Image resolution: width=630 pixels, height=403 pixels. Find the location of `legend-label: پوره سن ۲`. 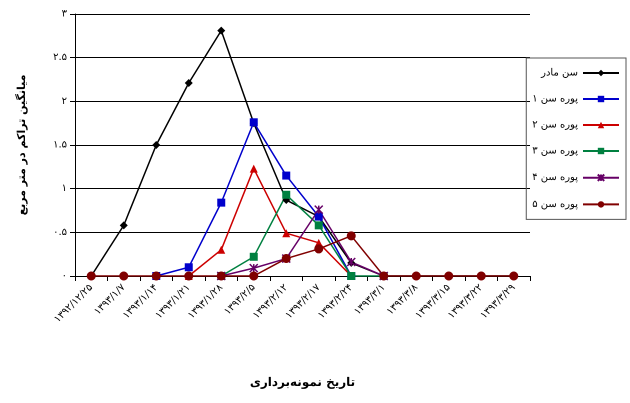

legend-label: پوره سن ۲ is located at coordinates (555, 125).